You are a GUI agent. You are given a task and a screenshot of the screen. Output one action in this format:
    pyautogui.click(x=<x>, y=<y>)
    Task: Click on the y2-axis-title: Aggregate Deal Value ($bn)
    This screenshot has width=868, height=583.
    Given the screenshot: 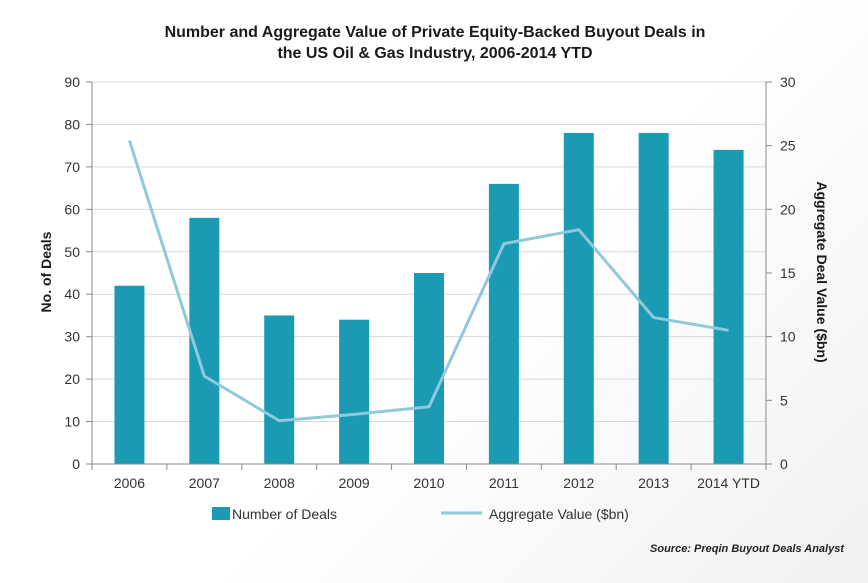 What is the action you would take?
    pyautogui.click(x=822, y=271)
    